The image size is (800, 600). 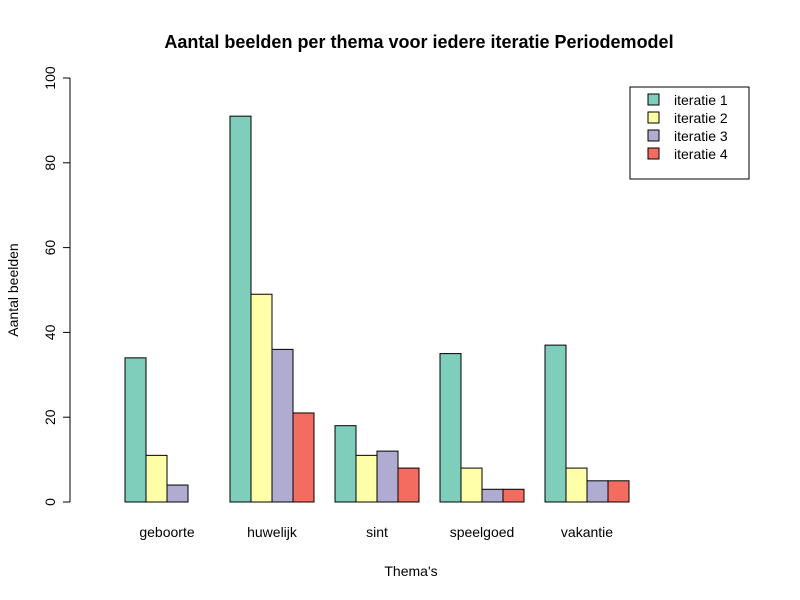 What do you see at coordinates (50, 248) in the screenshot?
I see `y-tick-label: 60` at bounding box center [50, 248].